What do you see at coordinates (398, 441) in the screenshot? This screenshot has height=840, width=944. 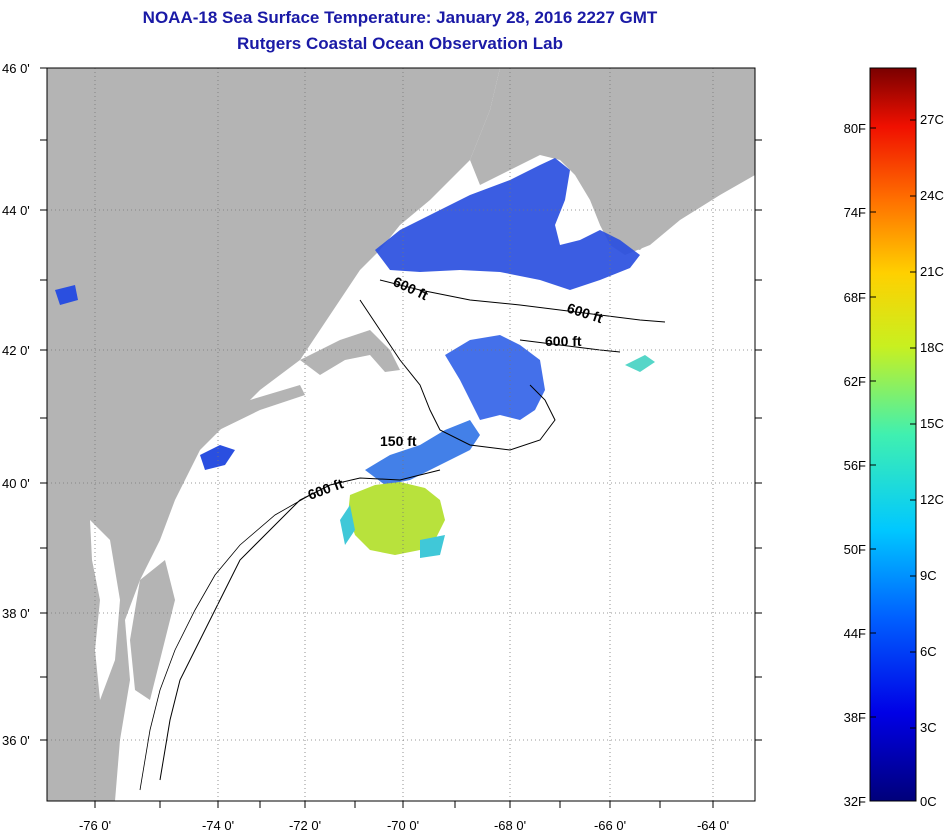 I see `contour-label-150ft: 150 ft` at bounding box center [398, 441].